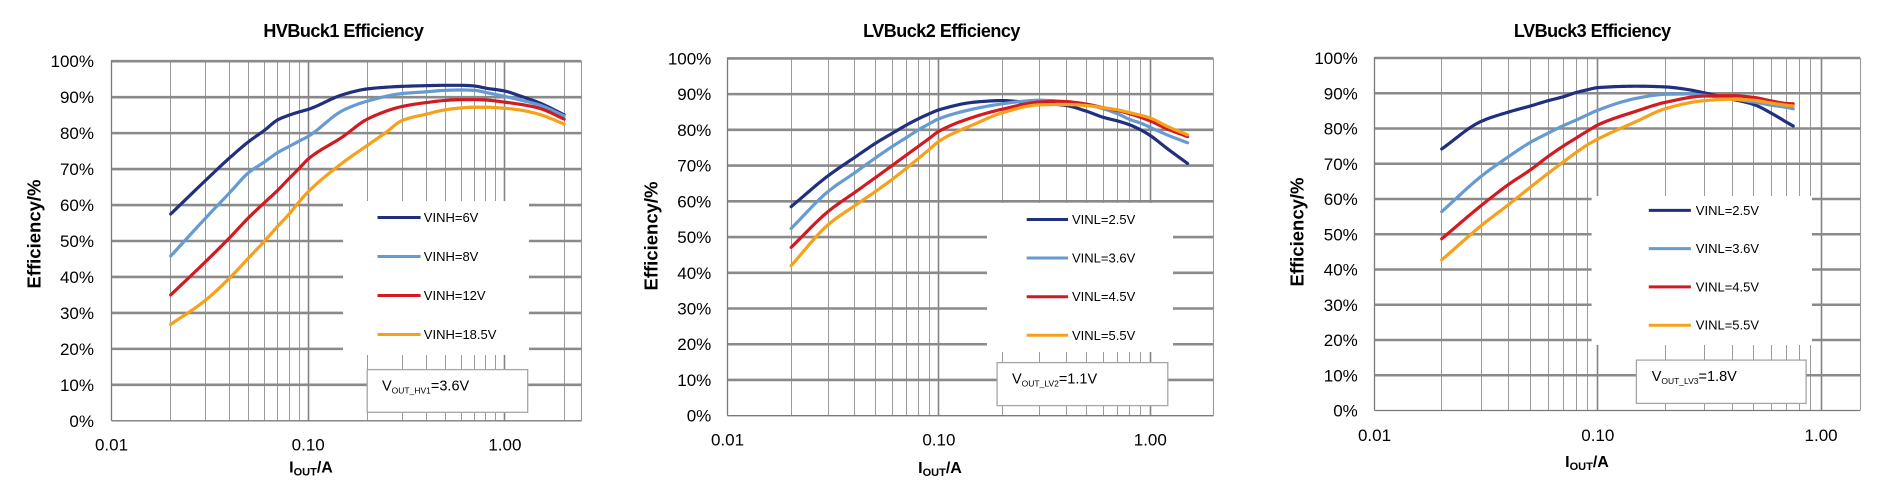  Describe the element at coordinates (460, 334) in the screenshot. I see `svg-text: VINH=18.5V` at that location.